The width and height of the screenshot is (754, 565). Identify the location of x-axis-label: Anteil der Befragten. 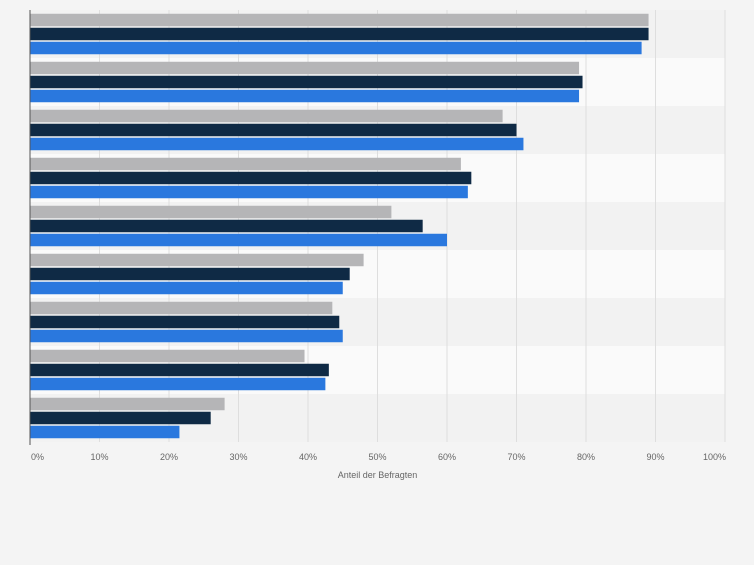
(378, 475).